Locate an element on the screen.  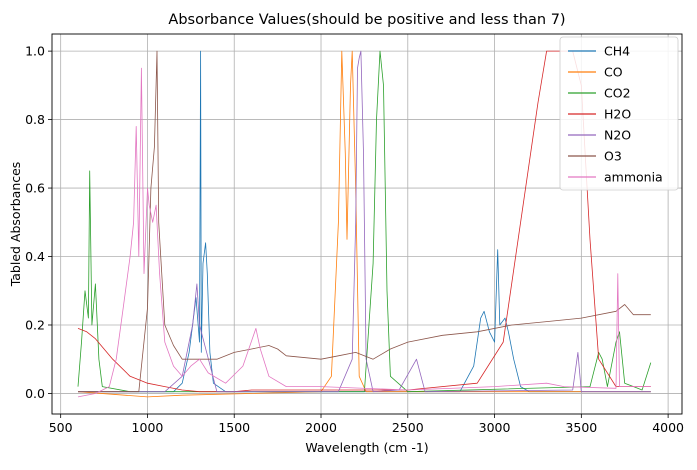
legend-label: H2O is located at coordinates (617, 114).